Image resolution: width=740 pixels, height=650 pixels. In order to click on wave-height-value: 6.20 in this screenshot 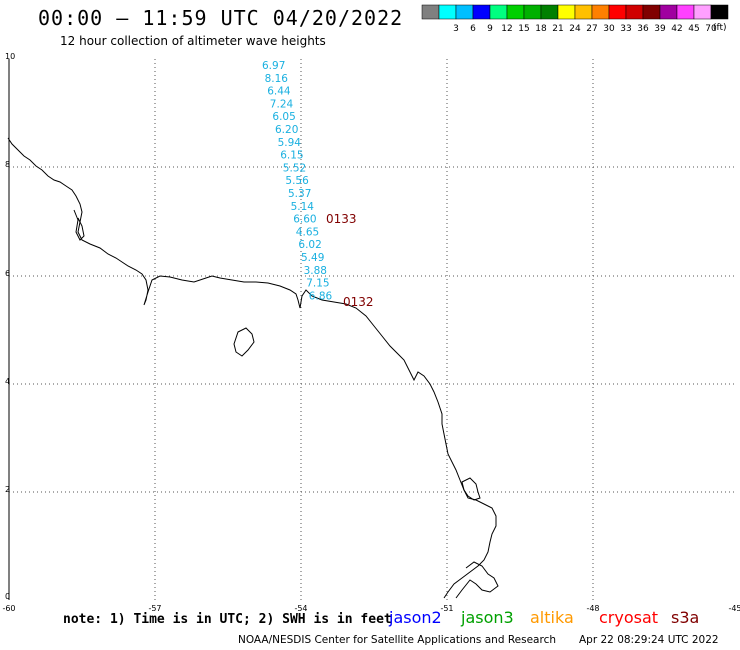, I will do `click(286, 130)`.